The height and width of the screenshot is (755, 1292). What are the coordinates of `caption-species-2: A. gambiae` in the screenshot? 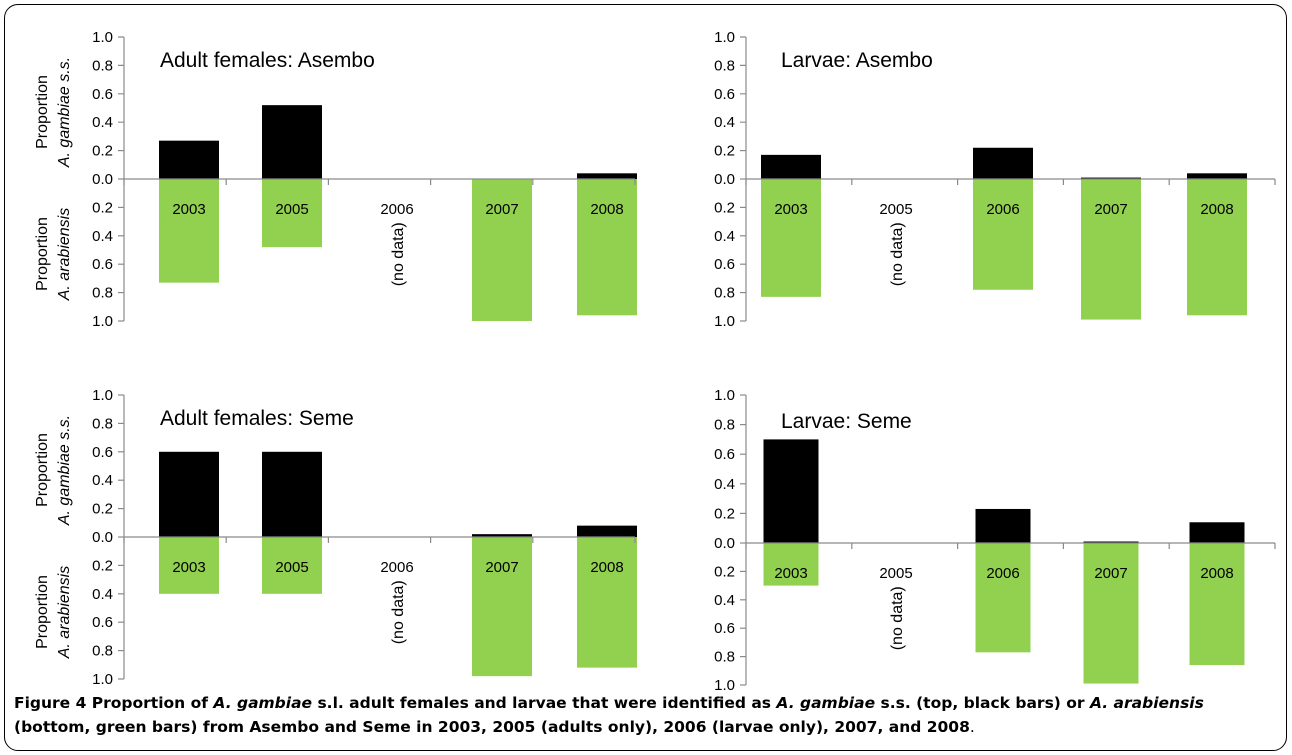 It's located at (826, 703).